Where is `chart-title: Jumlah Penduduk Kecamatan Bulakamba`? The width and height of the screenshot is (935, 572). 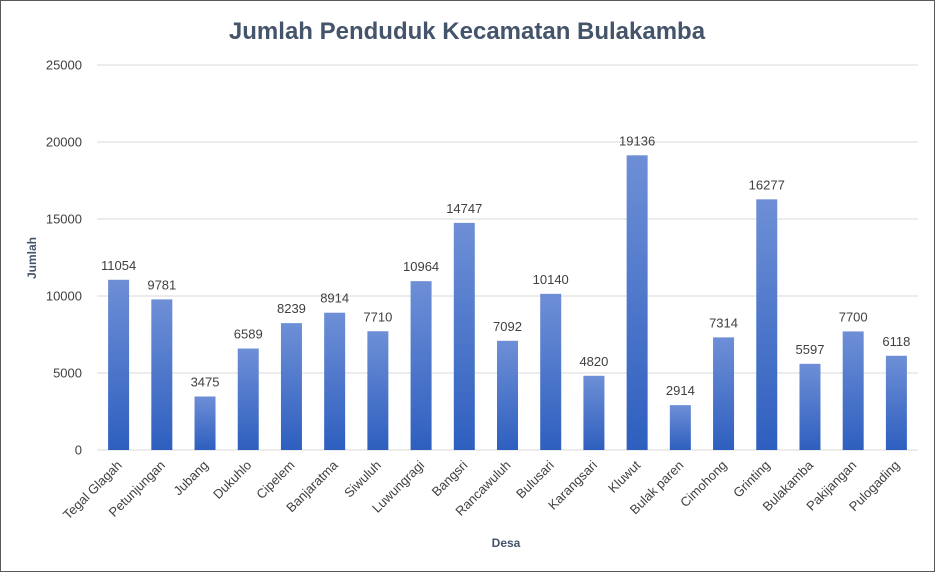 chart-title: Jumlah Penduduk Kecamatan Bulakamba is located at coordinates (467, 31).